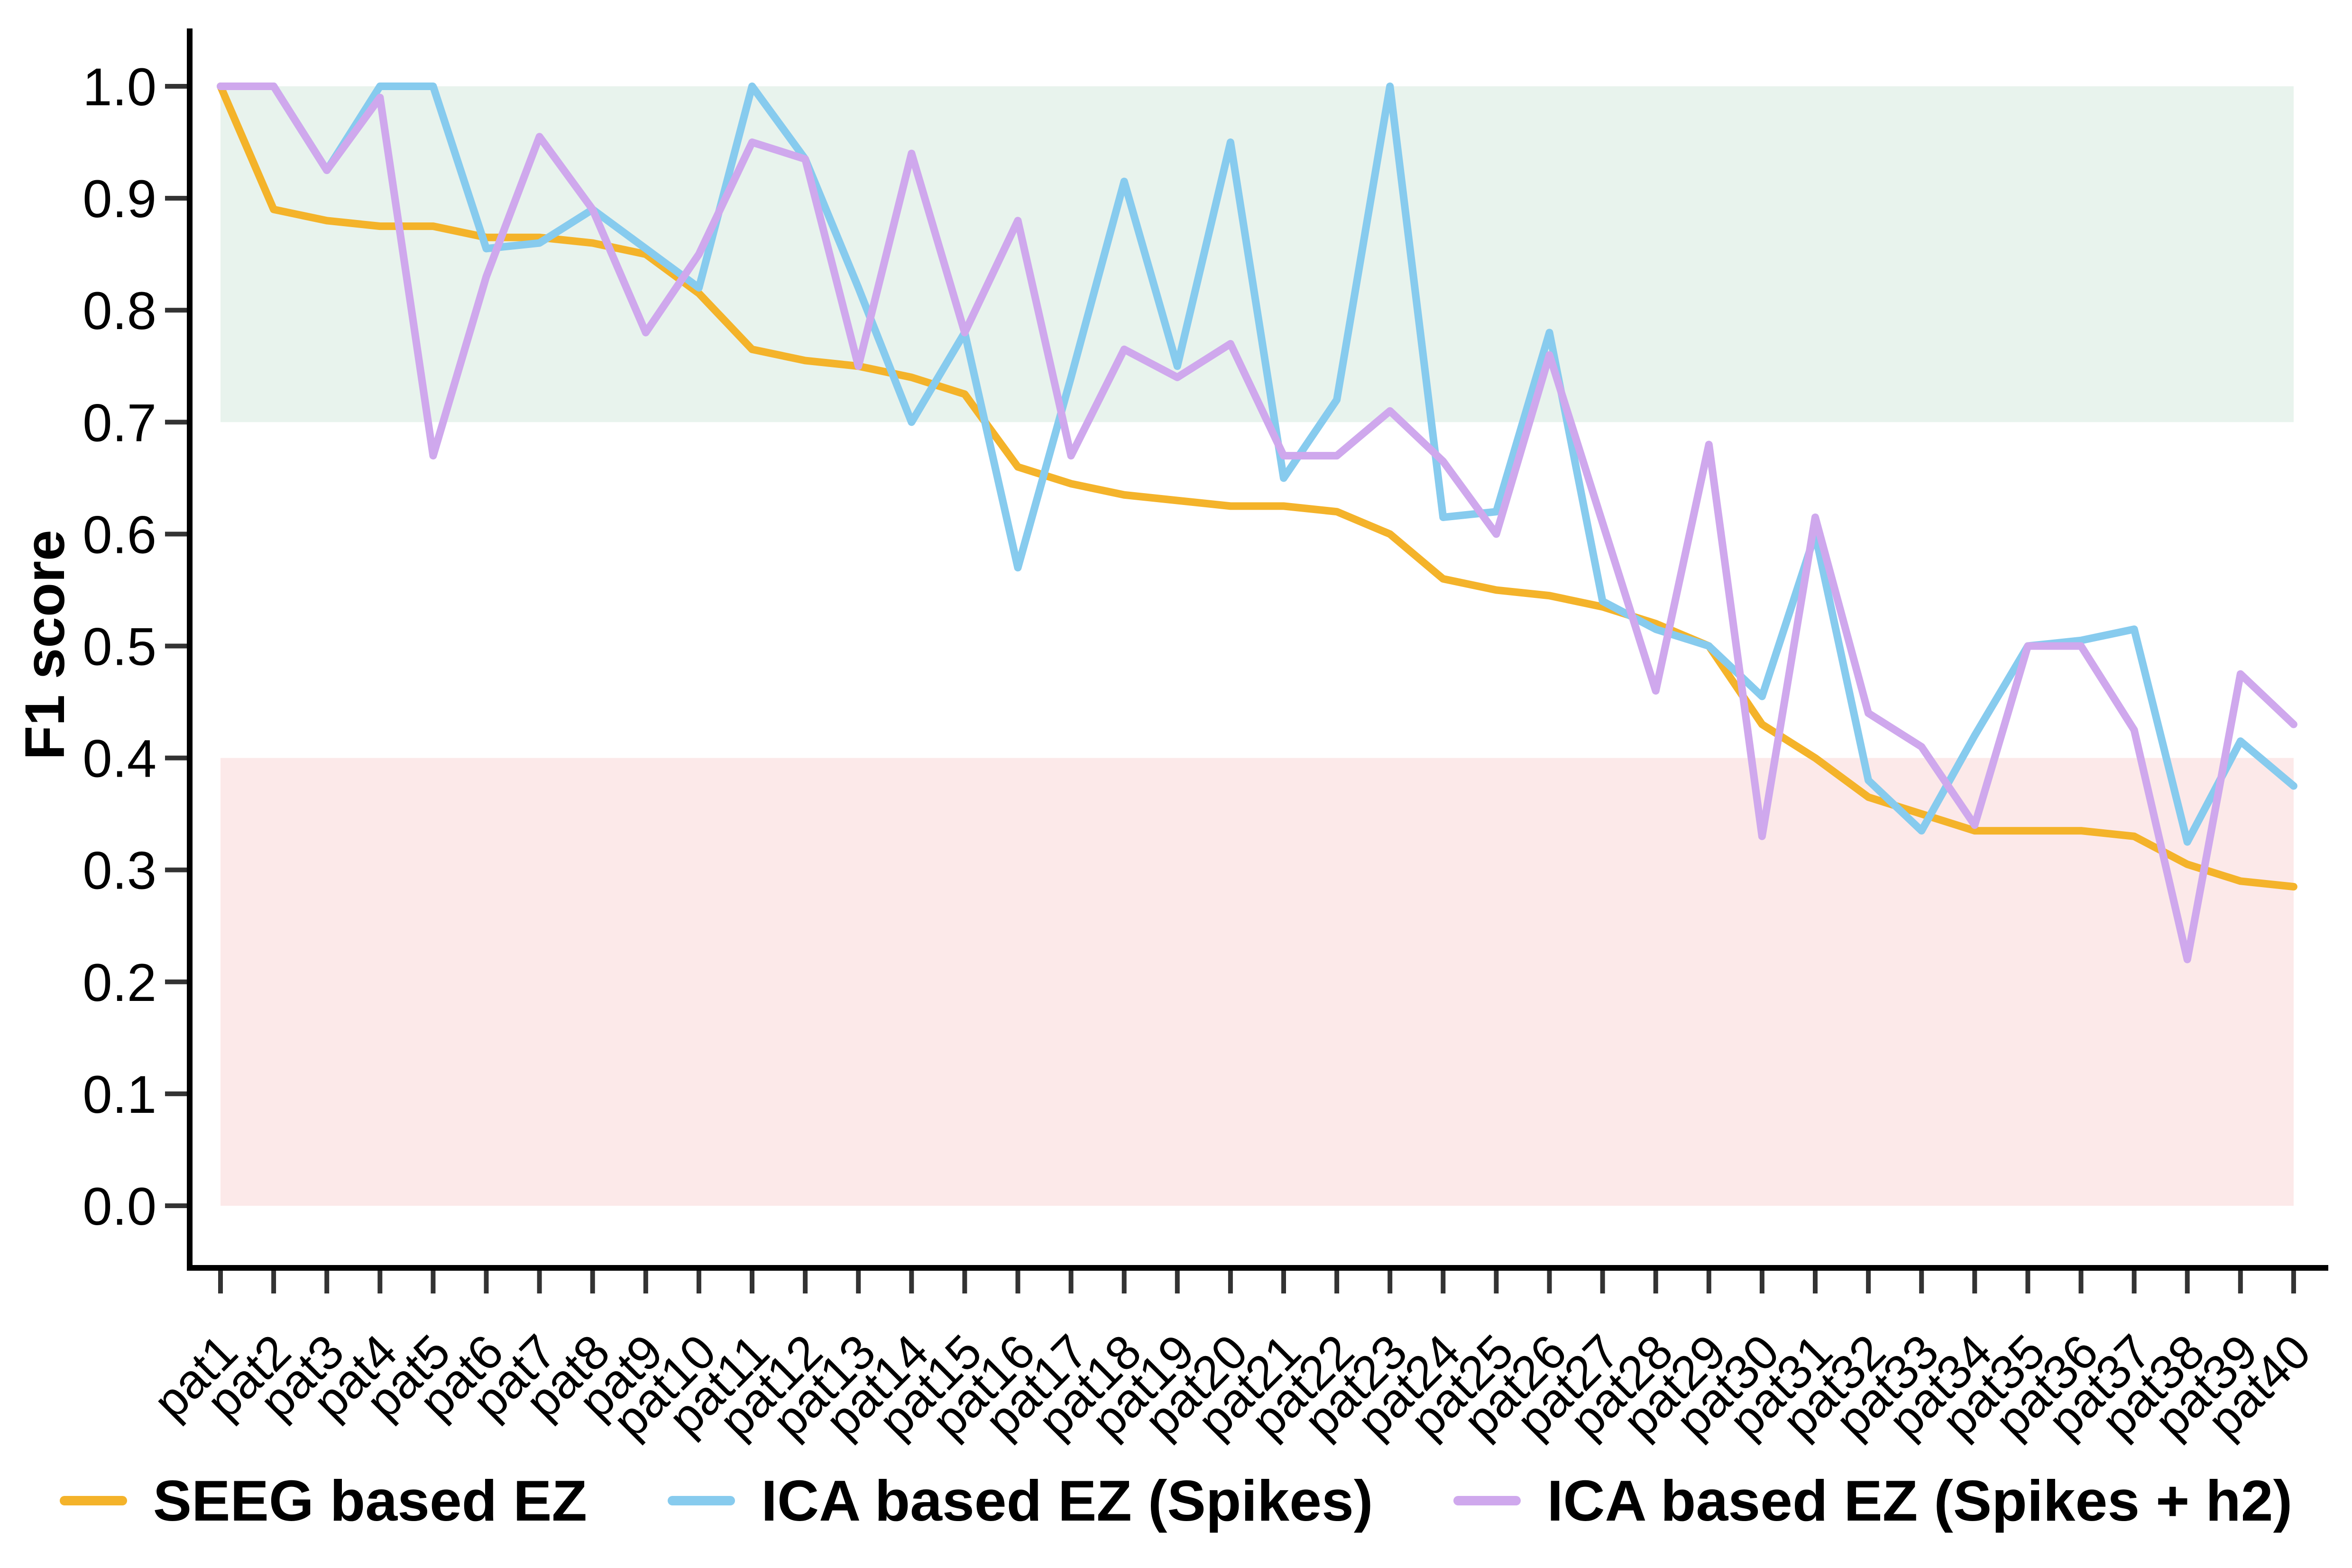 Image resolution: width=2352 pixels, height=1568 pixels. What do you see at coordinates (120, 647) in the screenshot?
I see `y-tick-label: 0.5` at bounding box center [120, 647].